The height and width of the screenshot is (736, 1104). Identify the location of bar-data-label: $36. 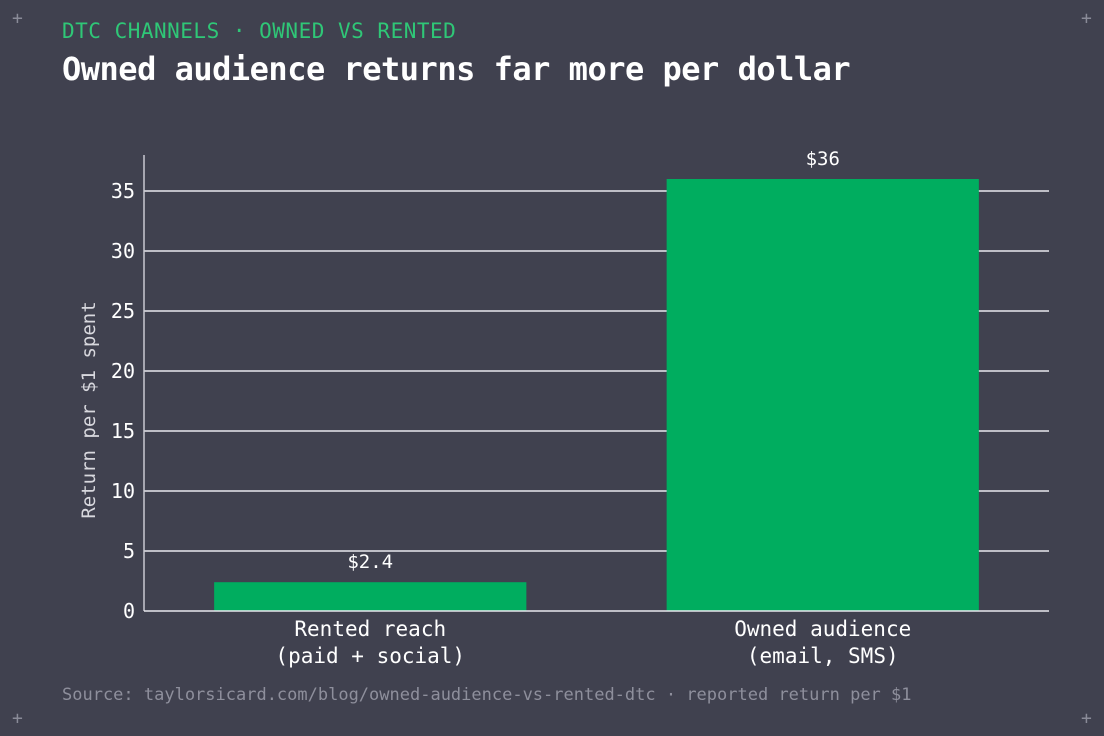
(823, 159).